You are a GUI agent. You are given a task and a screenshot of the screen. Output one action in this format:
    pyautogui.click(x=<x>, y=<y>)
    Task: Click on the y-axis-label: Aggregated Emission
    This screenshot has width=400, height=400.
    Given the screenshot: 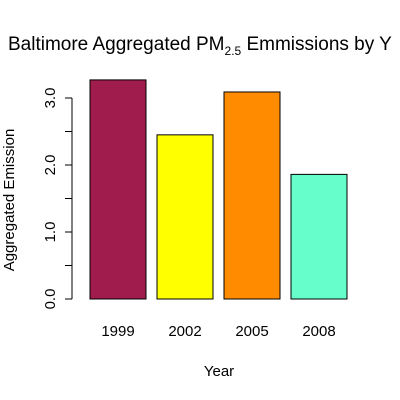 What is the action you would take?
    pyautogui.click(x=9, y=200)
    